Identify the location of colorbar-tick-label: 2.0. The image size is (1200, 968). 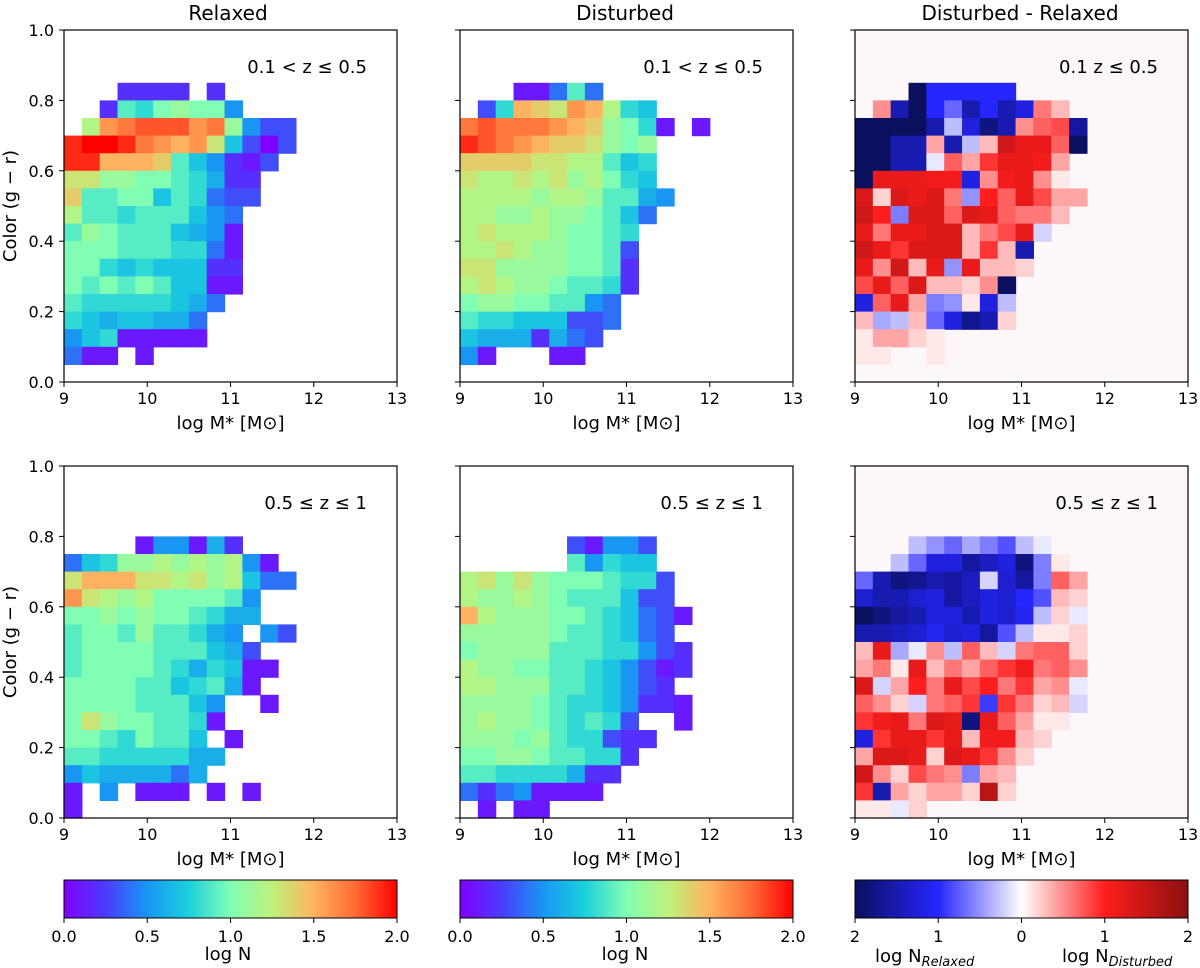
(792, 936).